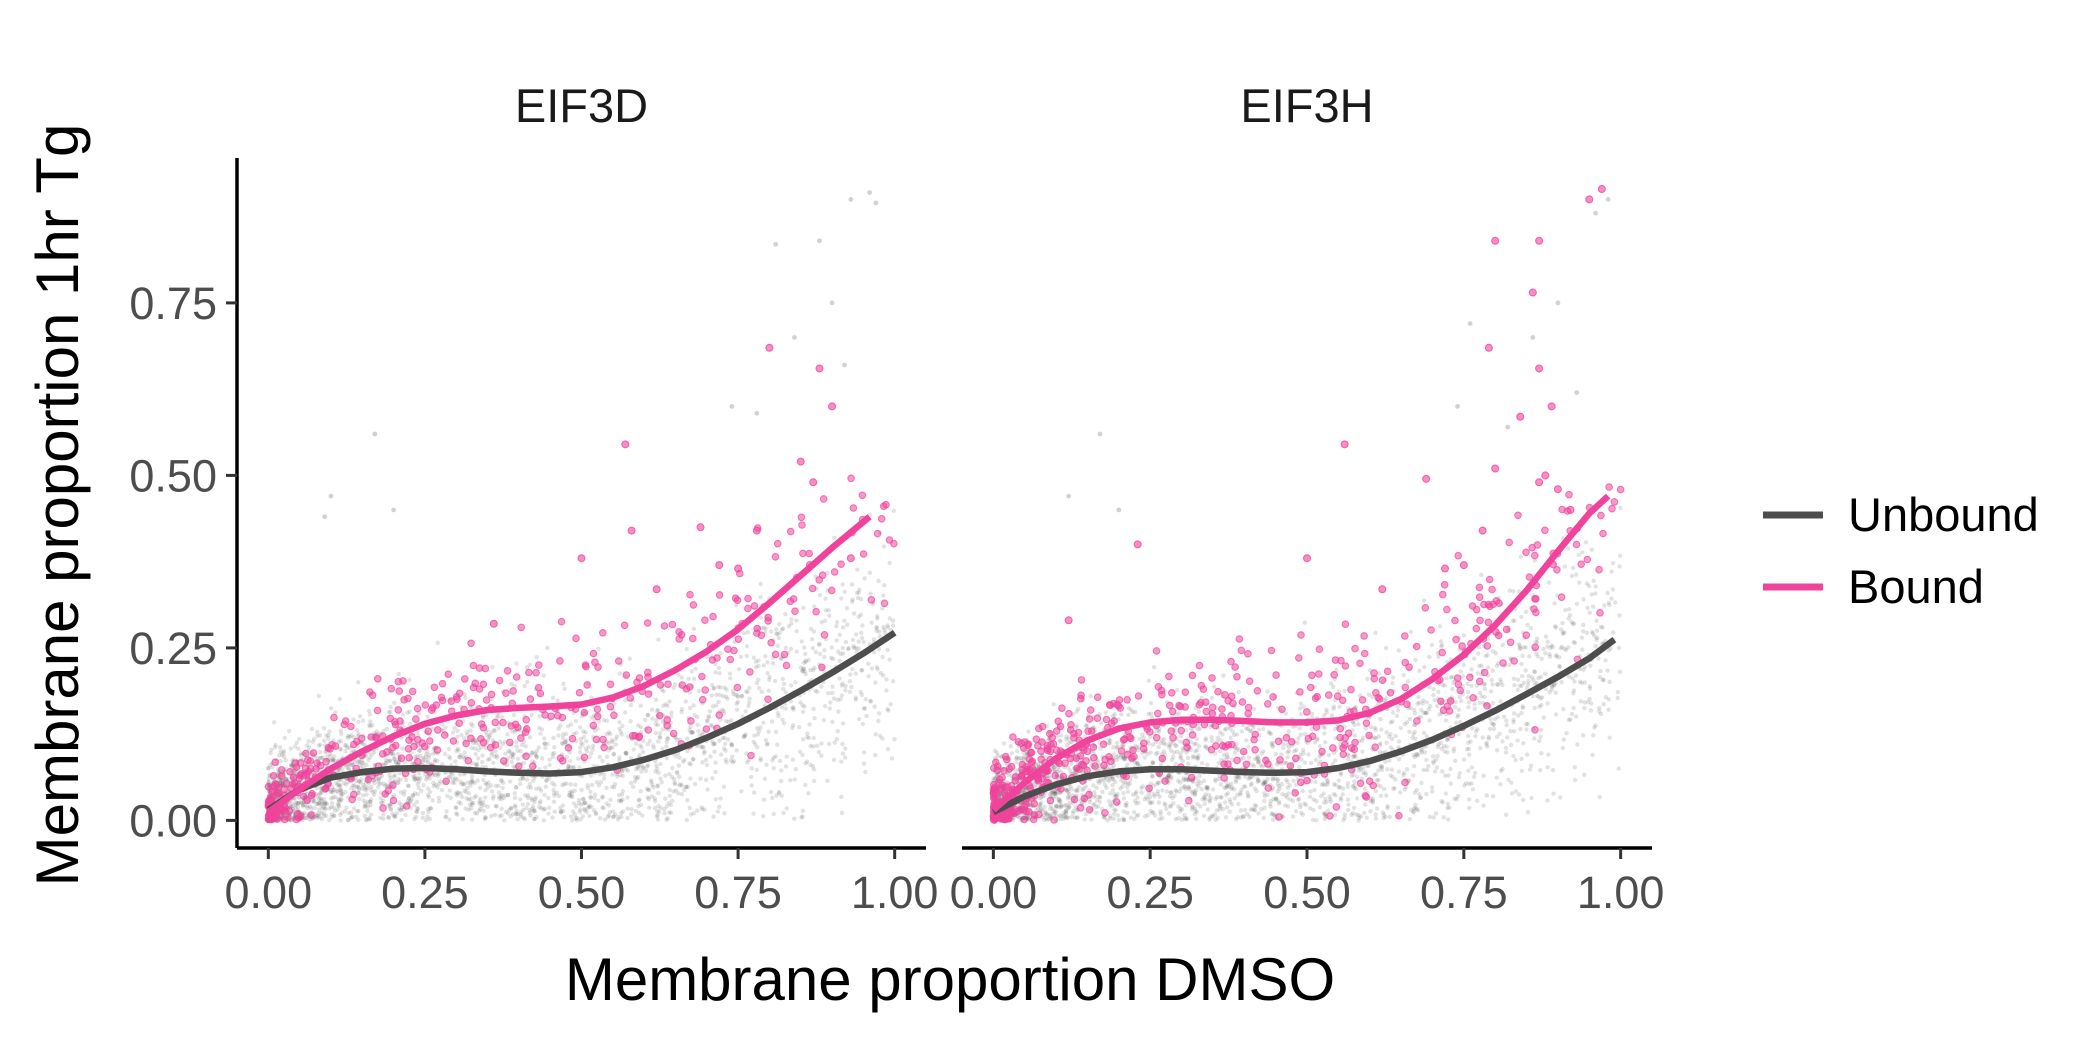  I want to click on panel-title: EIF3H, so click(1306, 105).